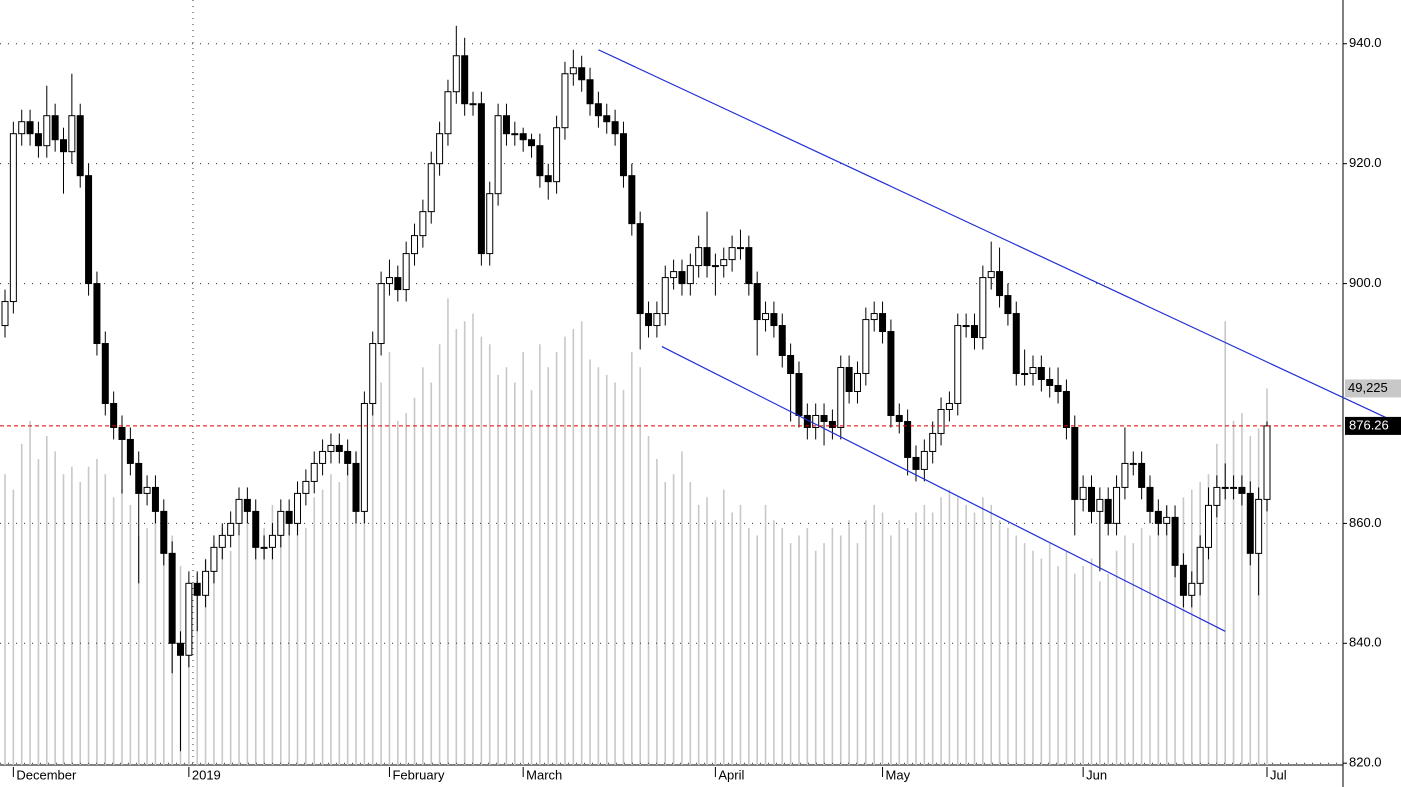 The image size is (1401, 787). What do you see at coordinates (1365, 162) in the screenshot?
I see `y-tick-label: 920.0` at bounding box center [1365, 162].